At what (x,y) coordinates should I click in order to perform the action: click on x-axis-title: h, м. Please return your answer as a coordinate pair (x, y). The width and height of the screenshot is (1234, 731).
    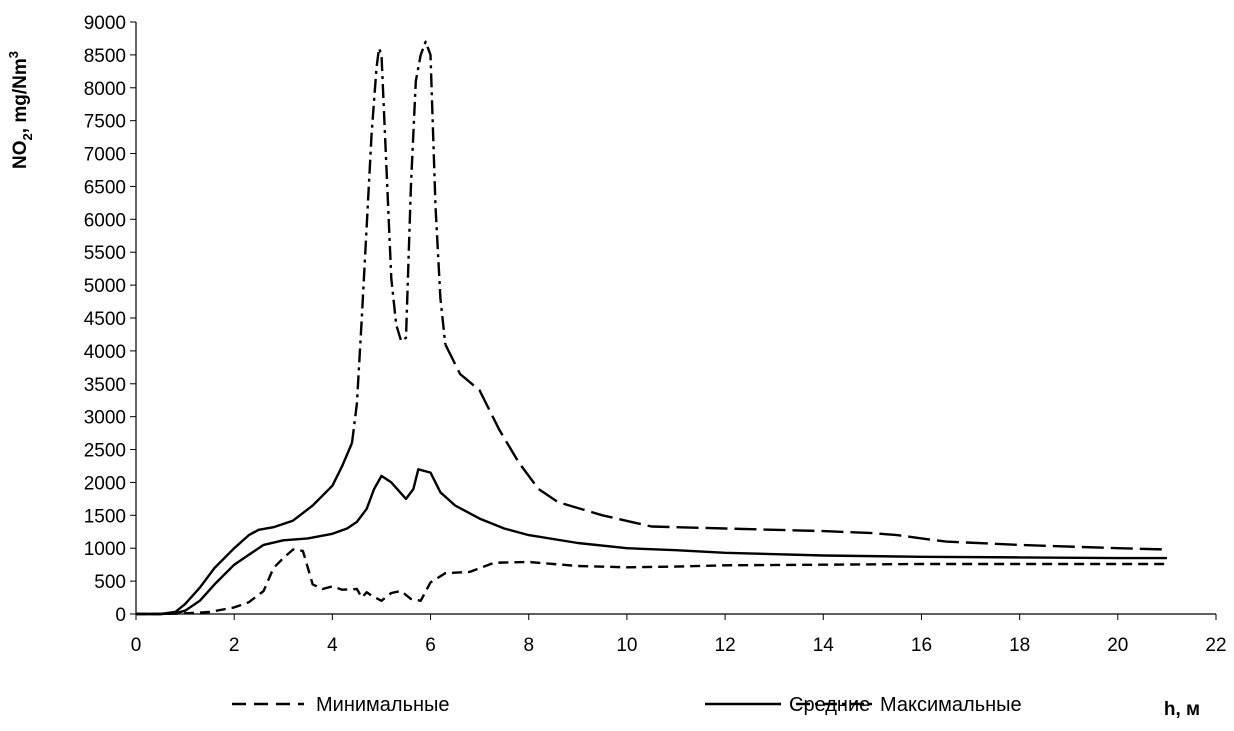
    Looking at the image, I should click on (1182, 709).